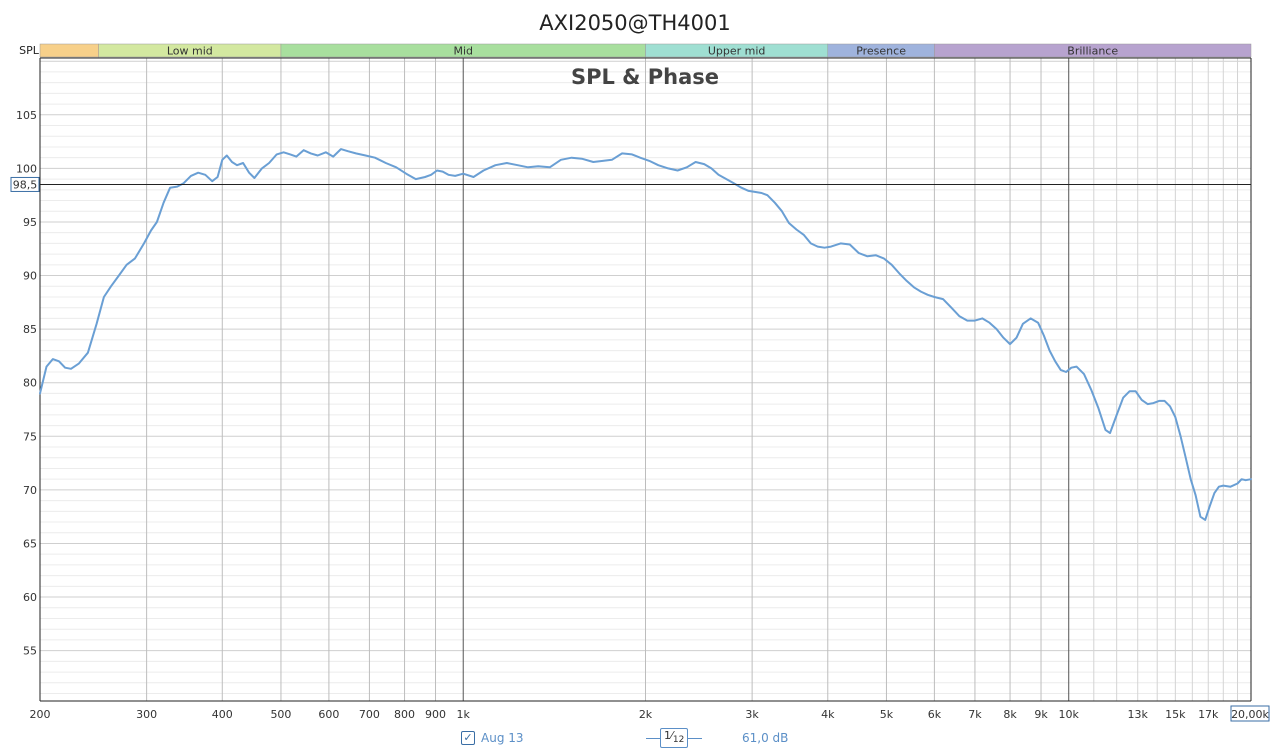  Describe the element at coordinates (975, 714) in the screenshot. I see `x-tick-label: 7k` at that location.